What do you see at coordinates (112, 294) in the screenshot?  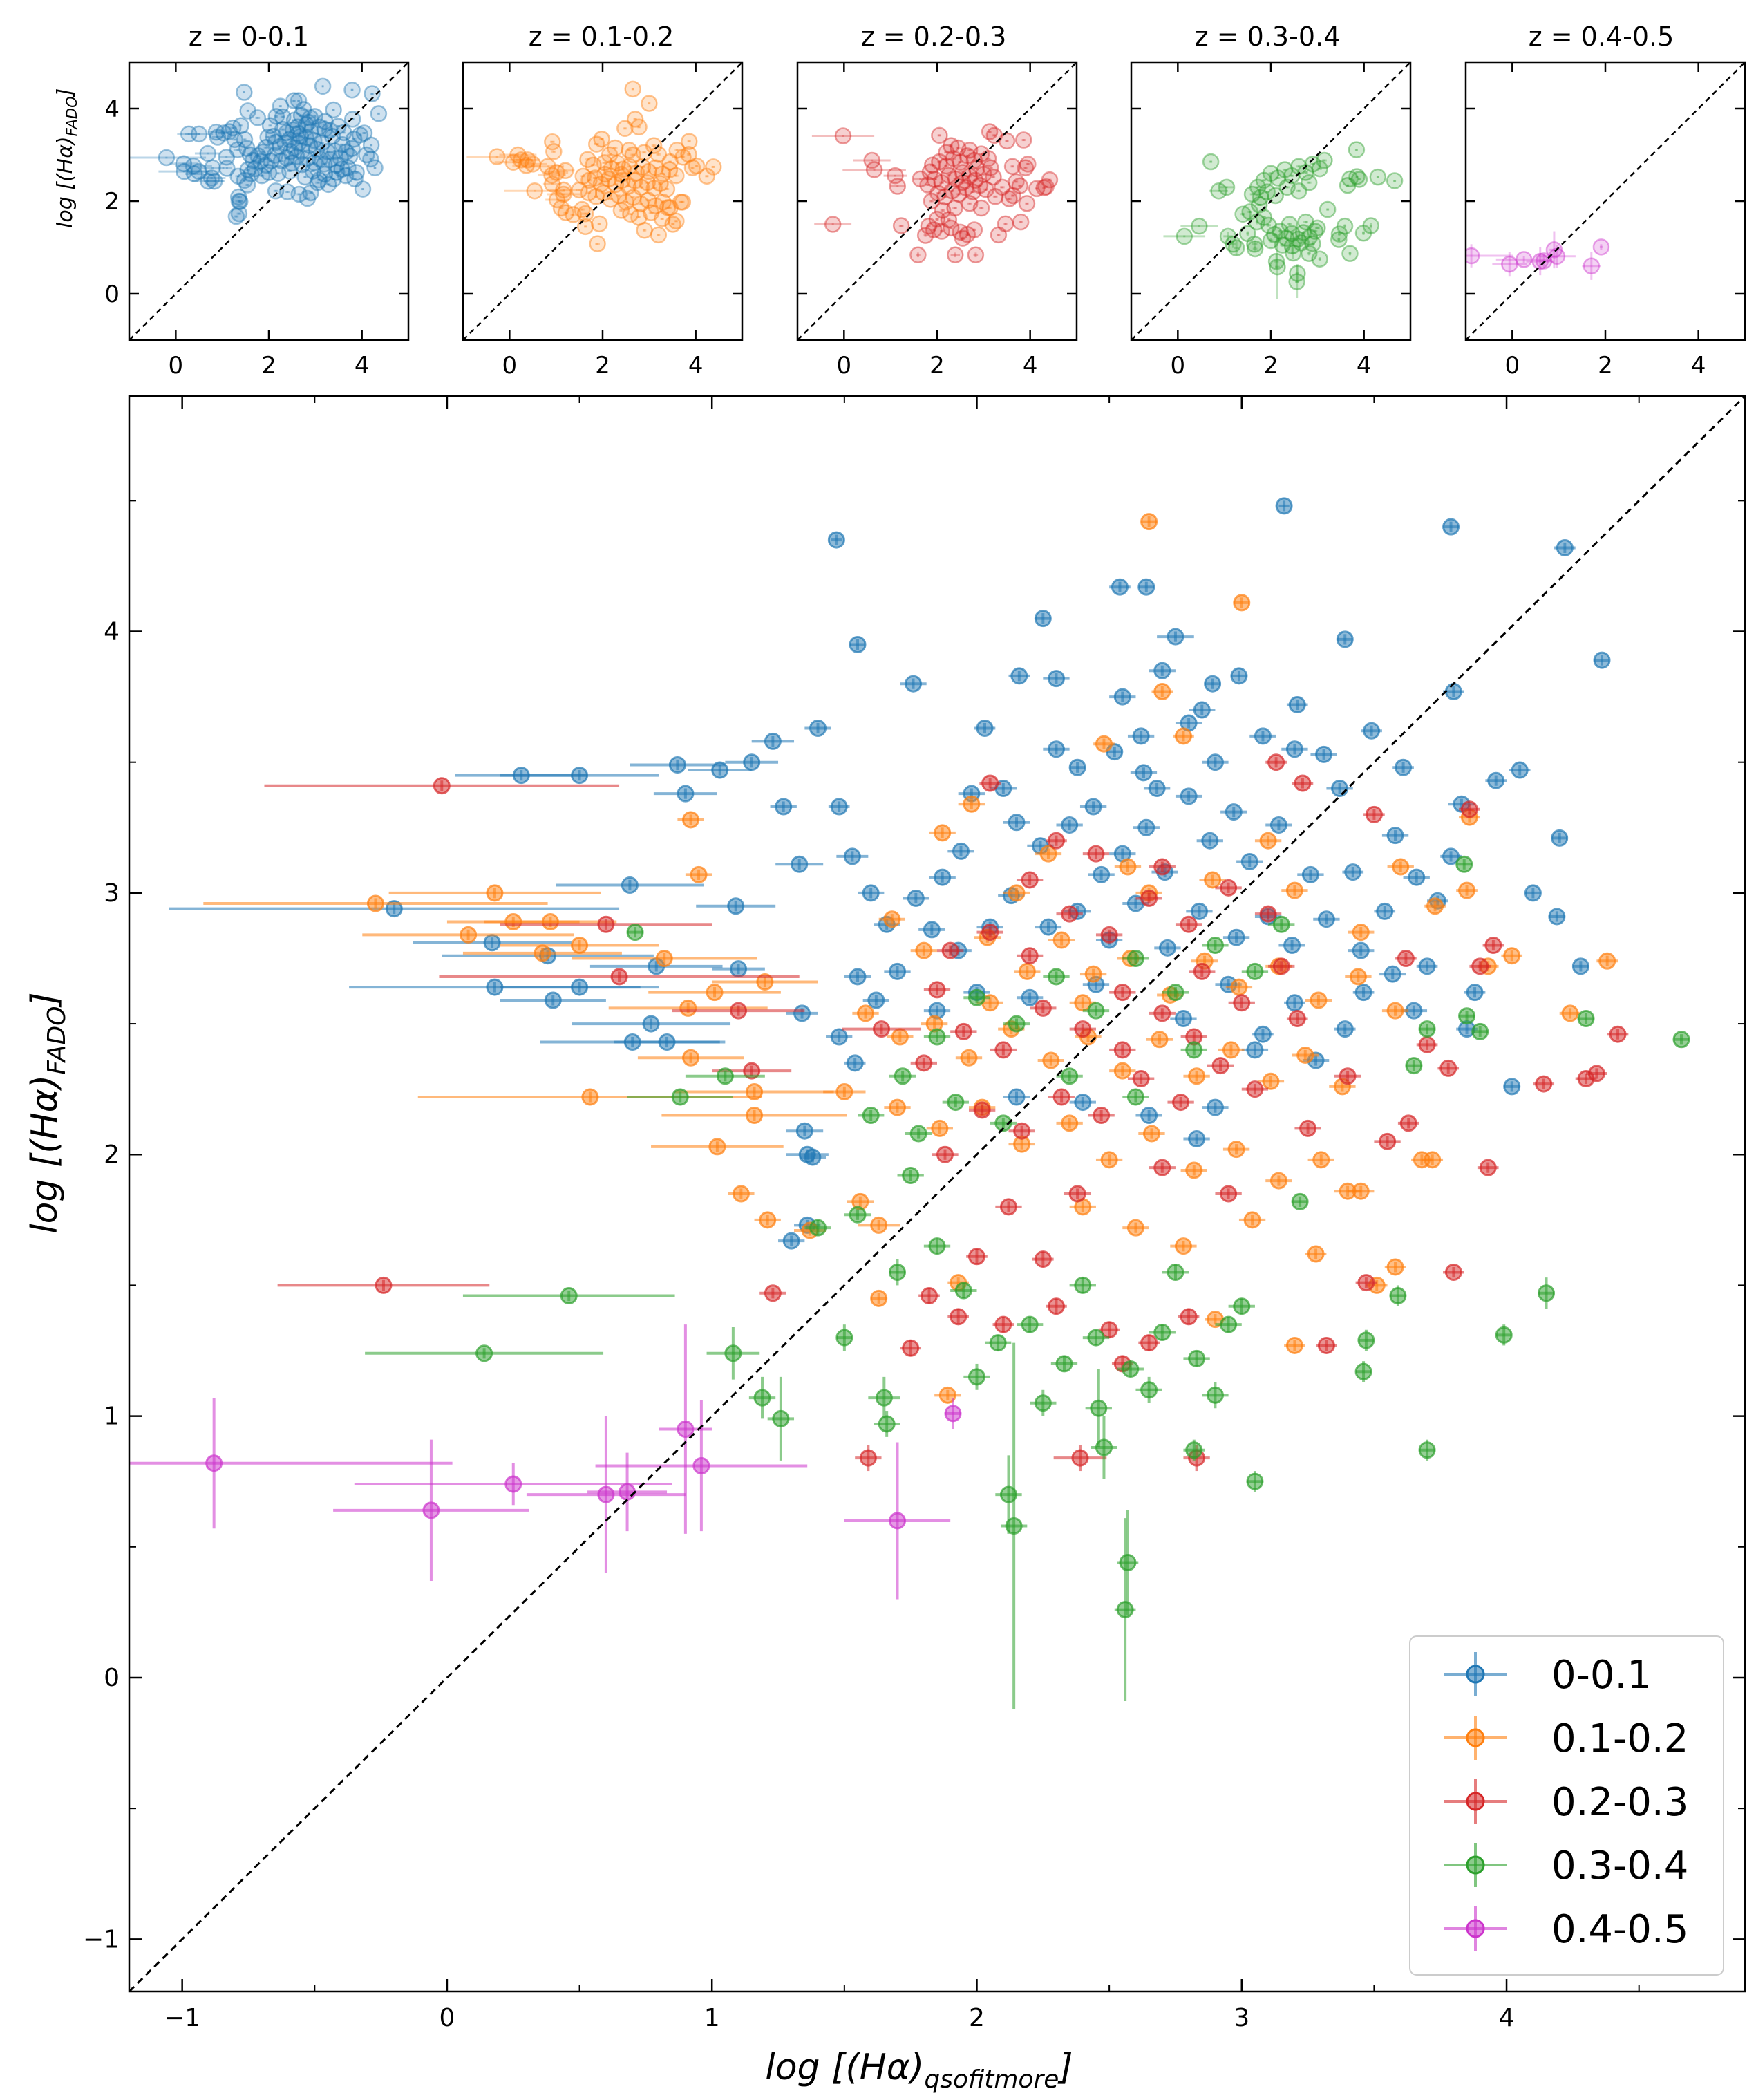 I see `panel-ytick-label: 0` at bounding box center [112, 294].